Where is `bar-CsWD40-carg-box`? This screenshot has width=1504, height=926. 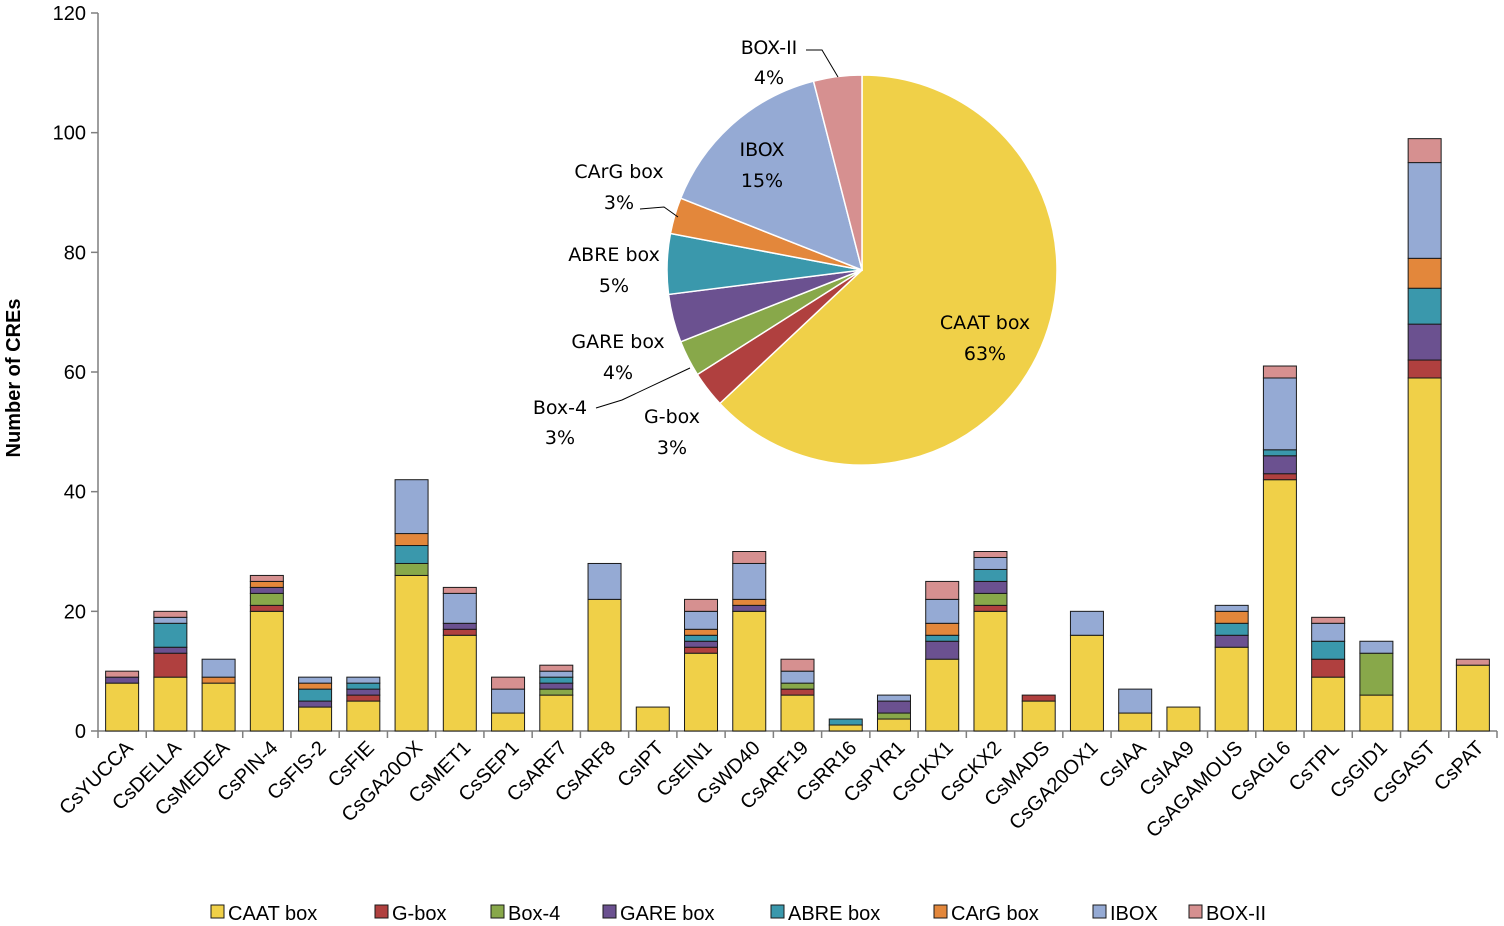 bar-CsWD40-carg-box is located at coordinates (749, 602).